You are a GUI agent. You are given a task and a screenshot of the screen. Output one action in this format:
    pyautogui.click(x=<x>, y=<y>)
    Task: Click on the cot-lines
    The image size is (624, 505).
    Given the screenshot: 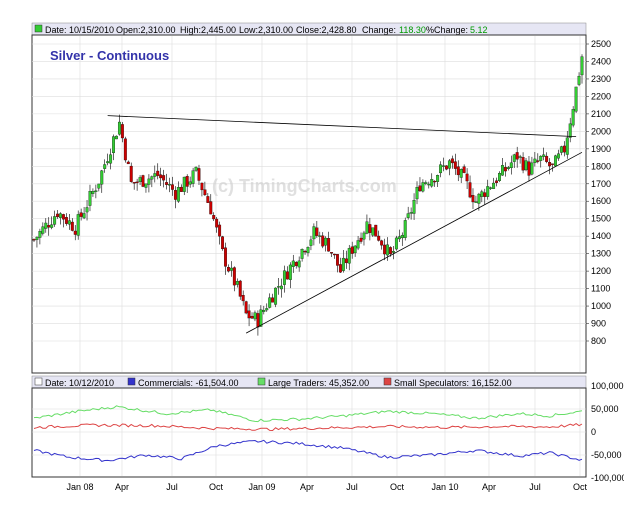 What is the action you would take?
    pyautogui.click(x=308, y=433)
    